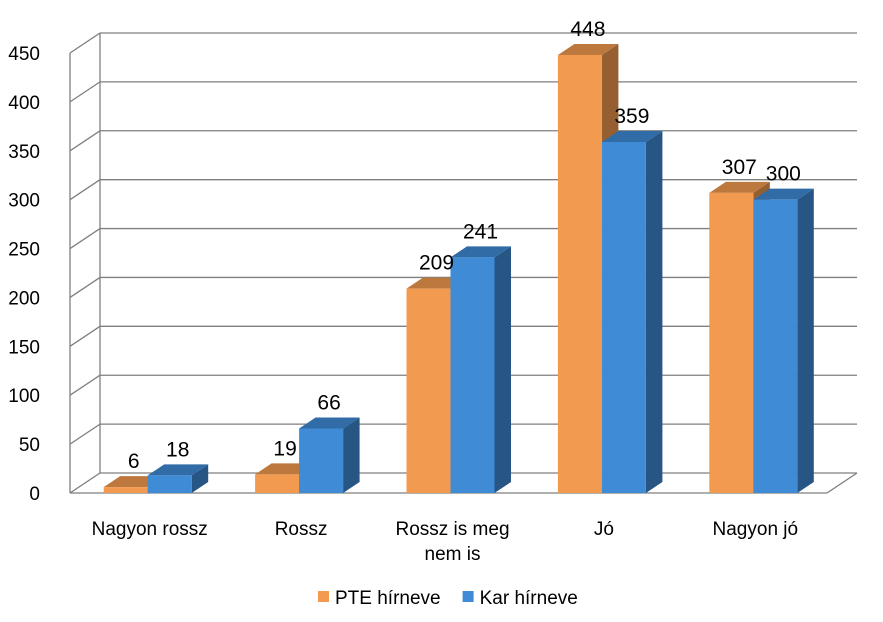 Image resolution: width=883 pixels, height=622 pixels. Describe the element at coordinates (34, 494) in the screenshot. I see `y-tick-label: 0` at that location.